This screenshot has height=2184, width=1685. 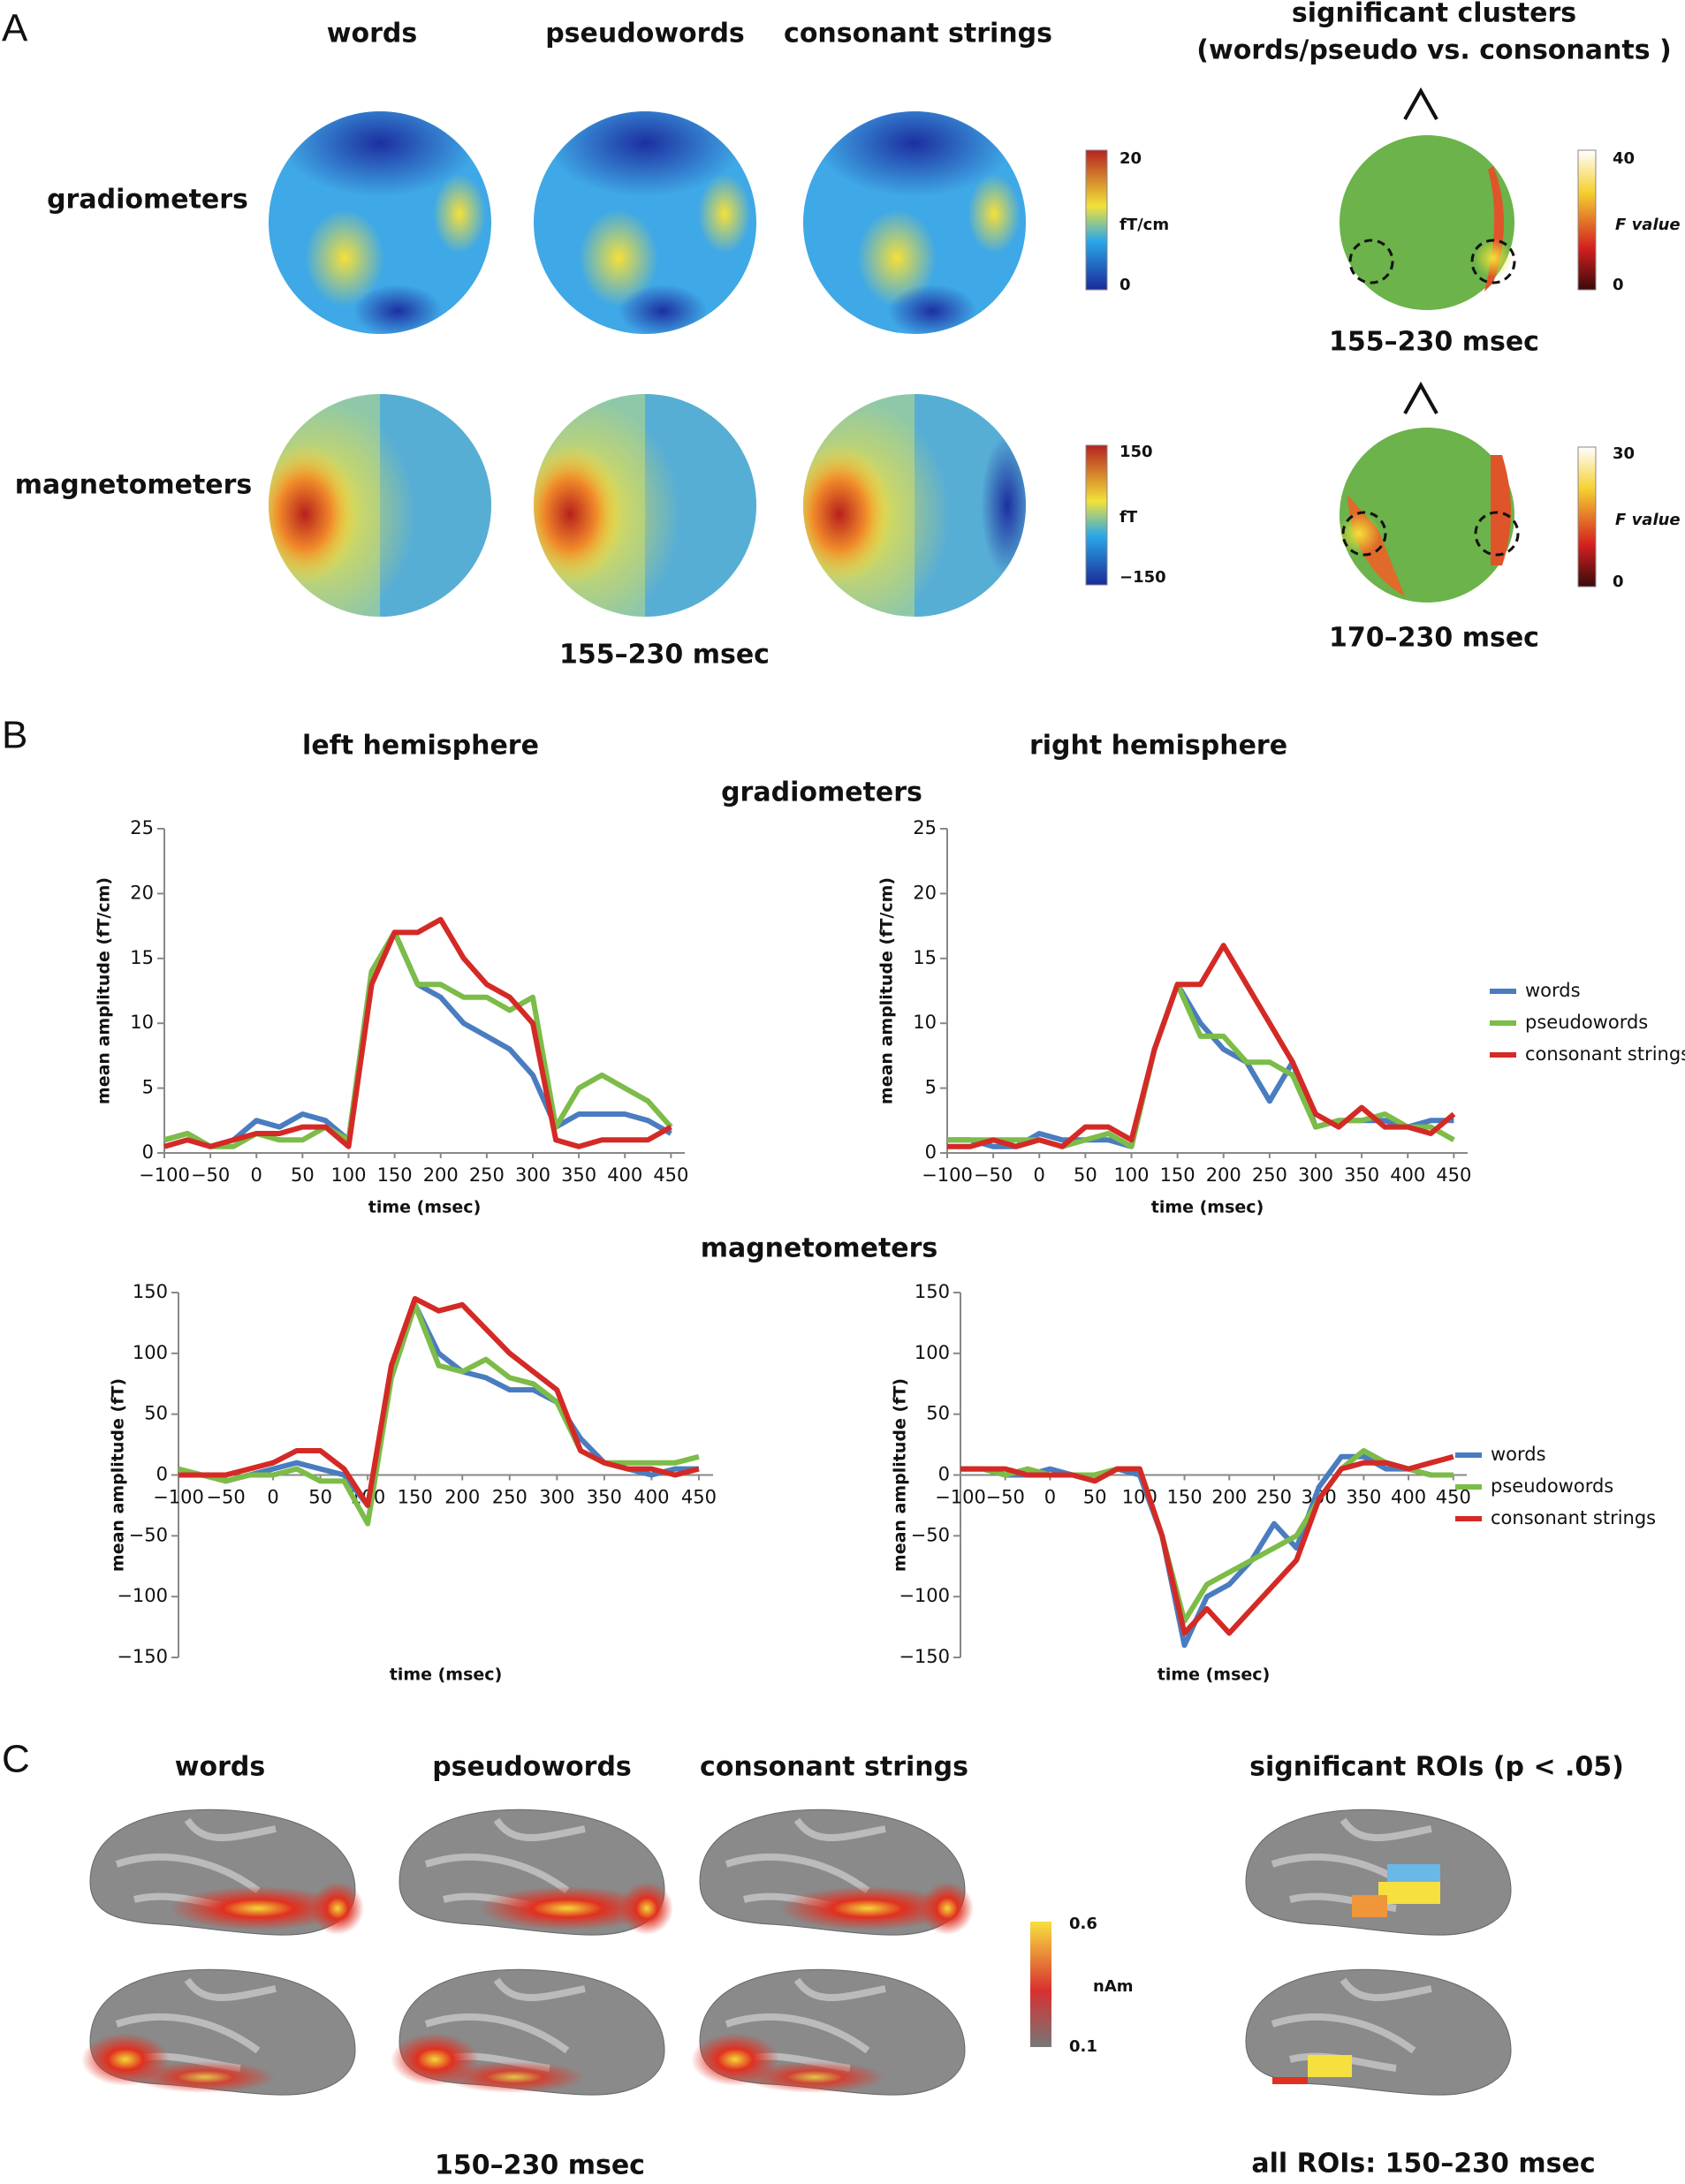 I want to click on x-tick-label: 400, so click(x=624, y=1175).